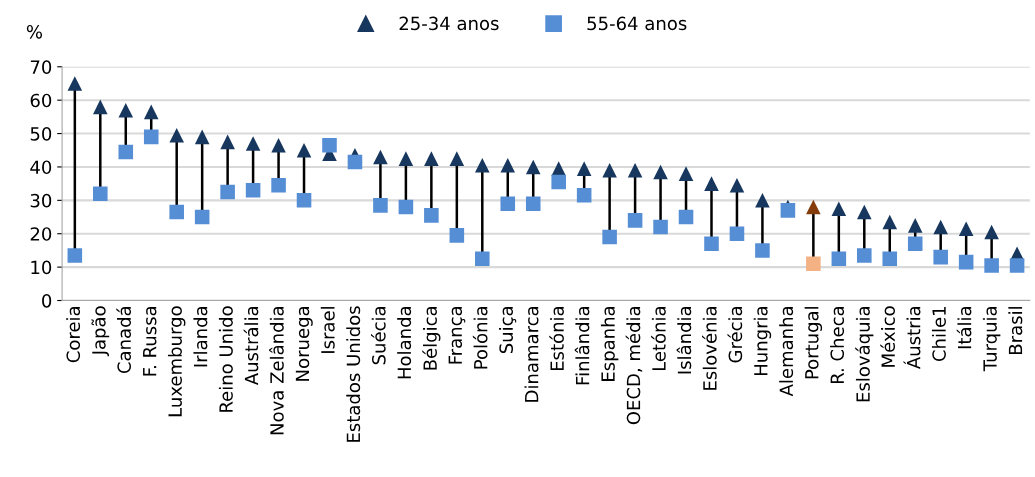 This screenshot has height=477, width=1035. I want to click on legend-label: 25-34 anos, so click(449, 23).